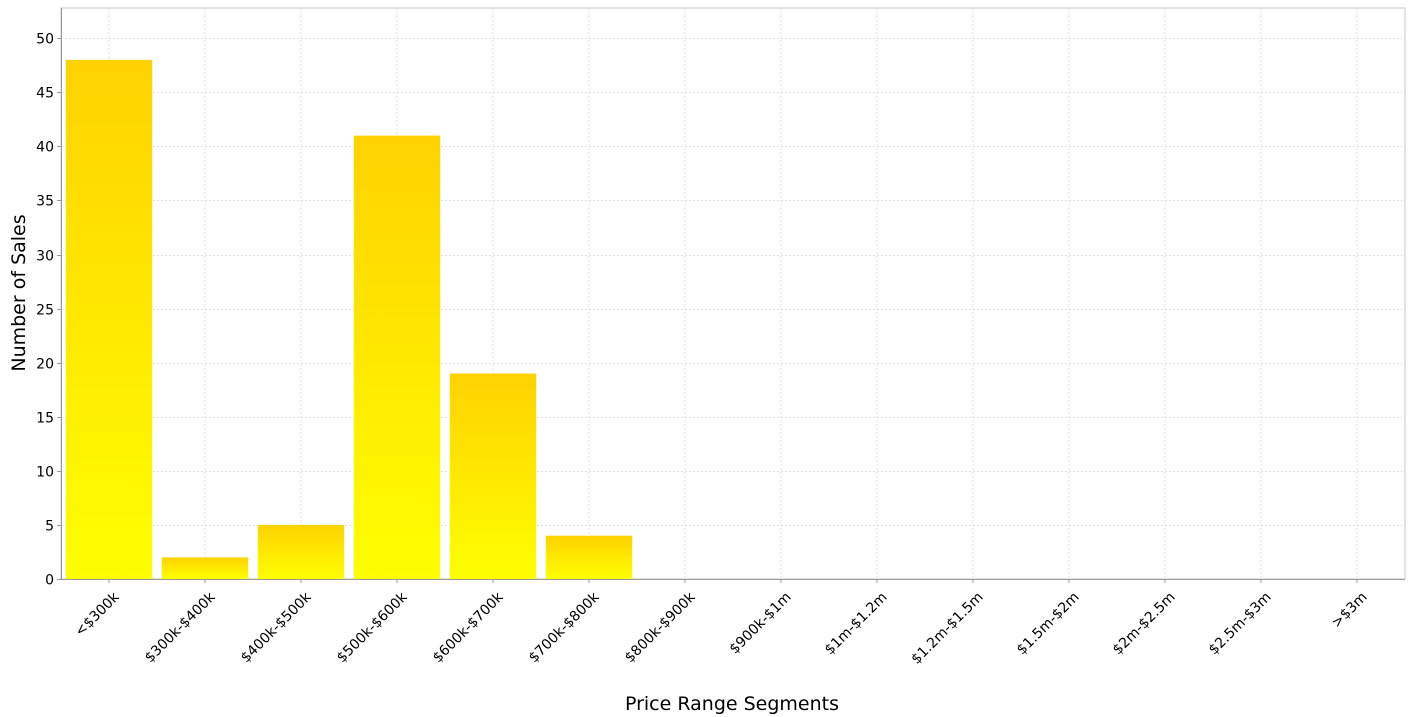  I want to click on y-tick-label: 0, so click(49, 581).